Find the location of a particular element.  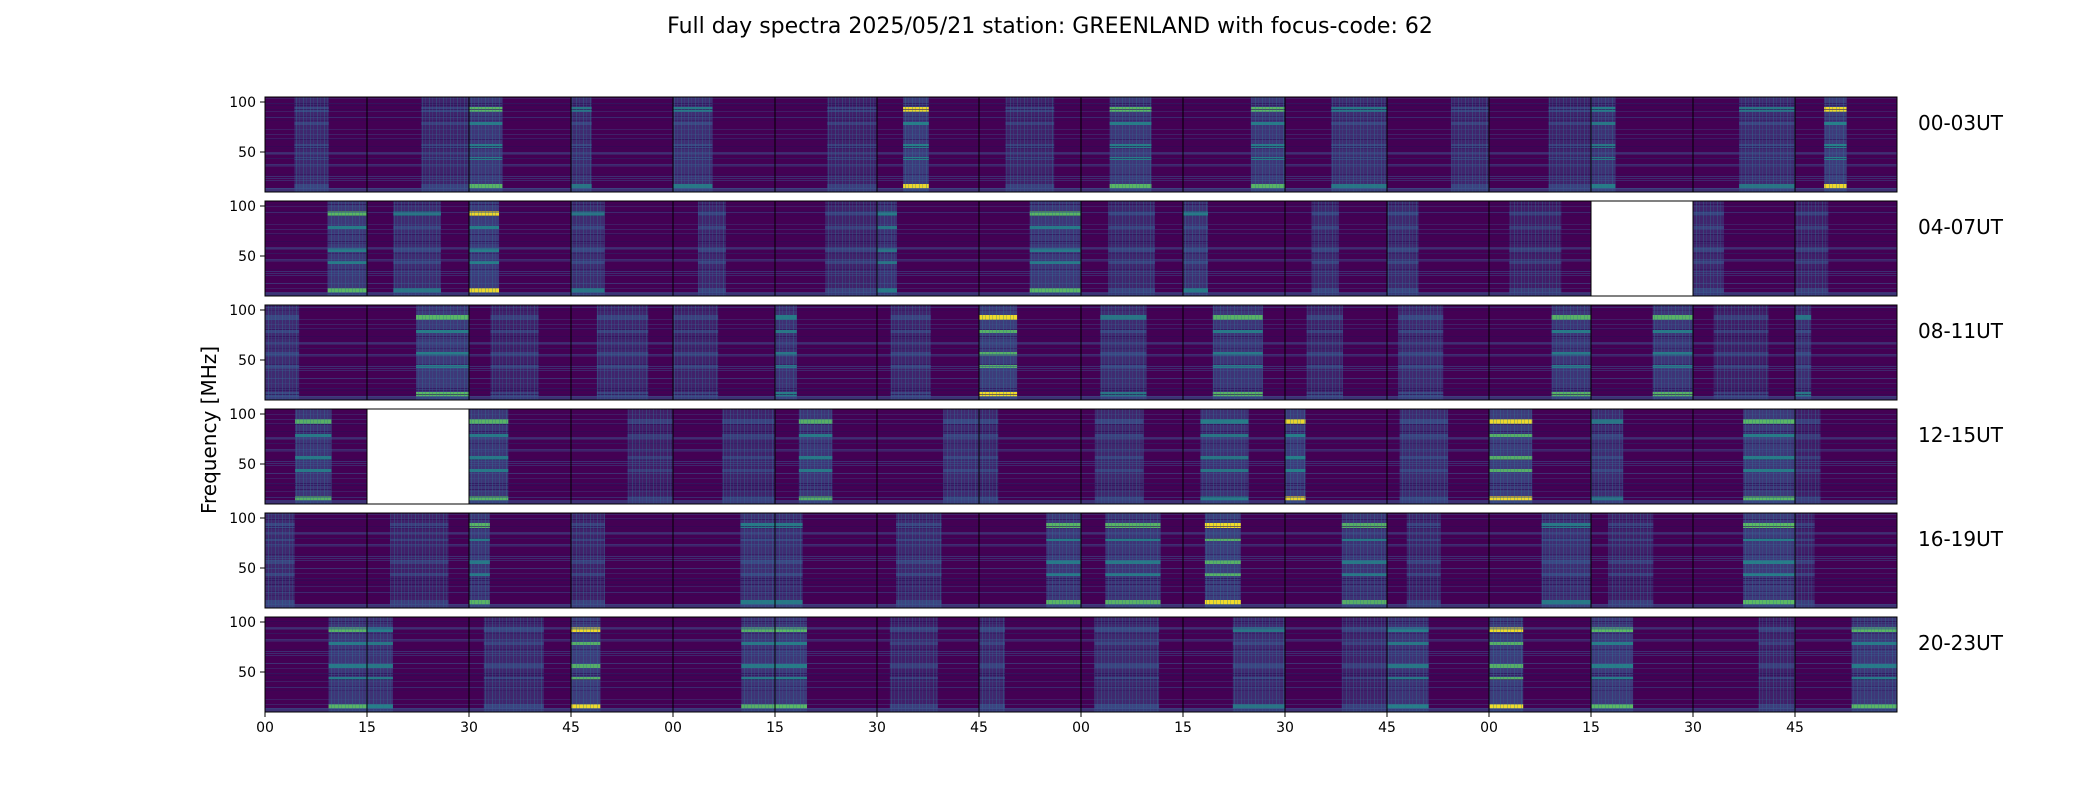

row-label: 08-11UT is located at coordinates (1961, 331).